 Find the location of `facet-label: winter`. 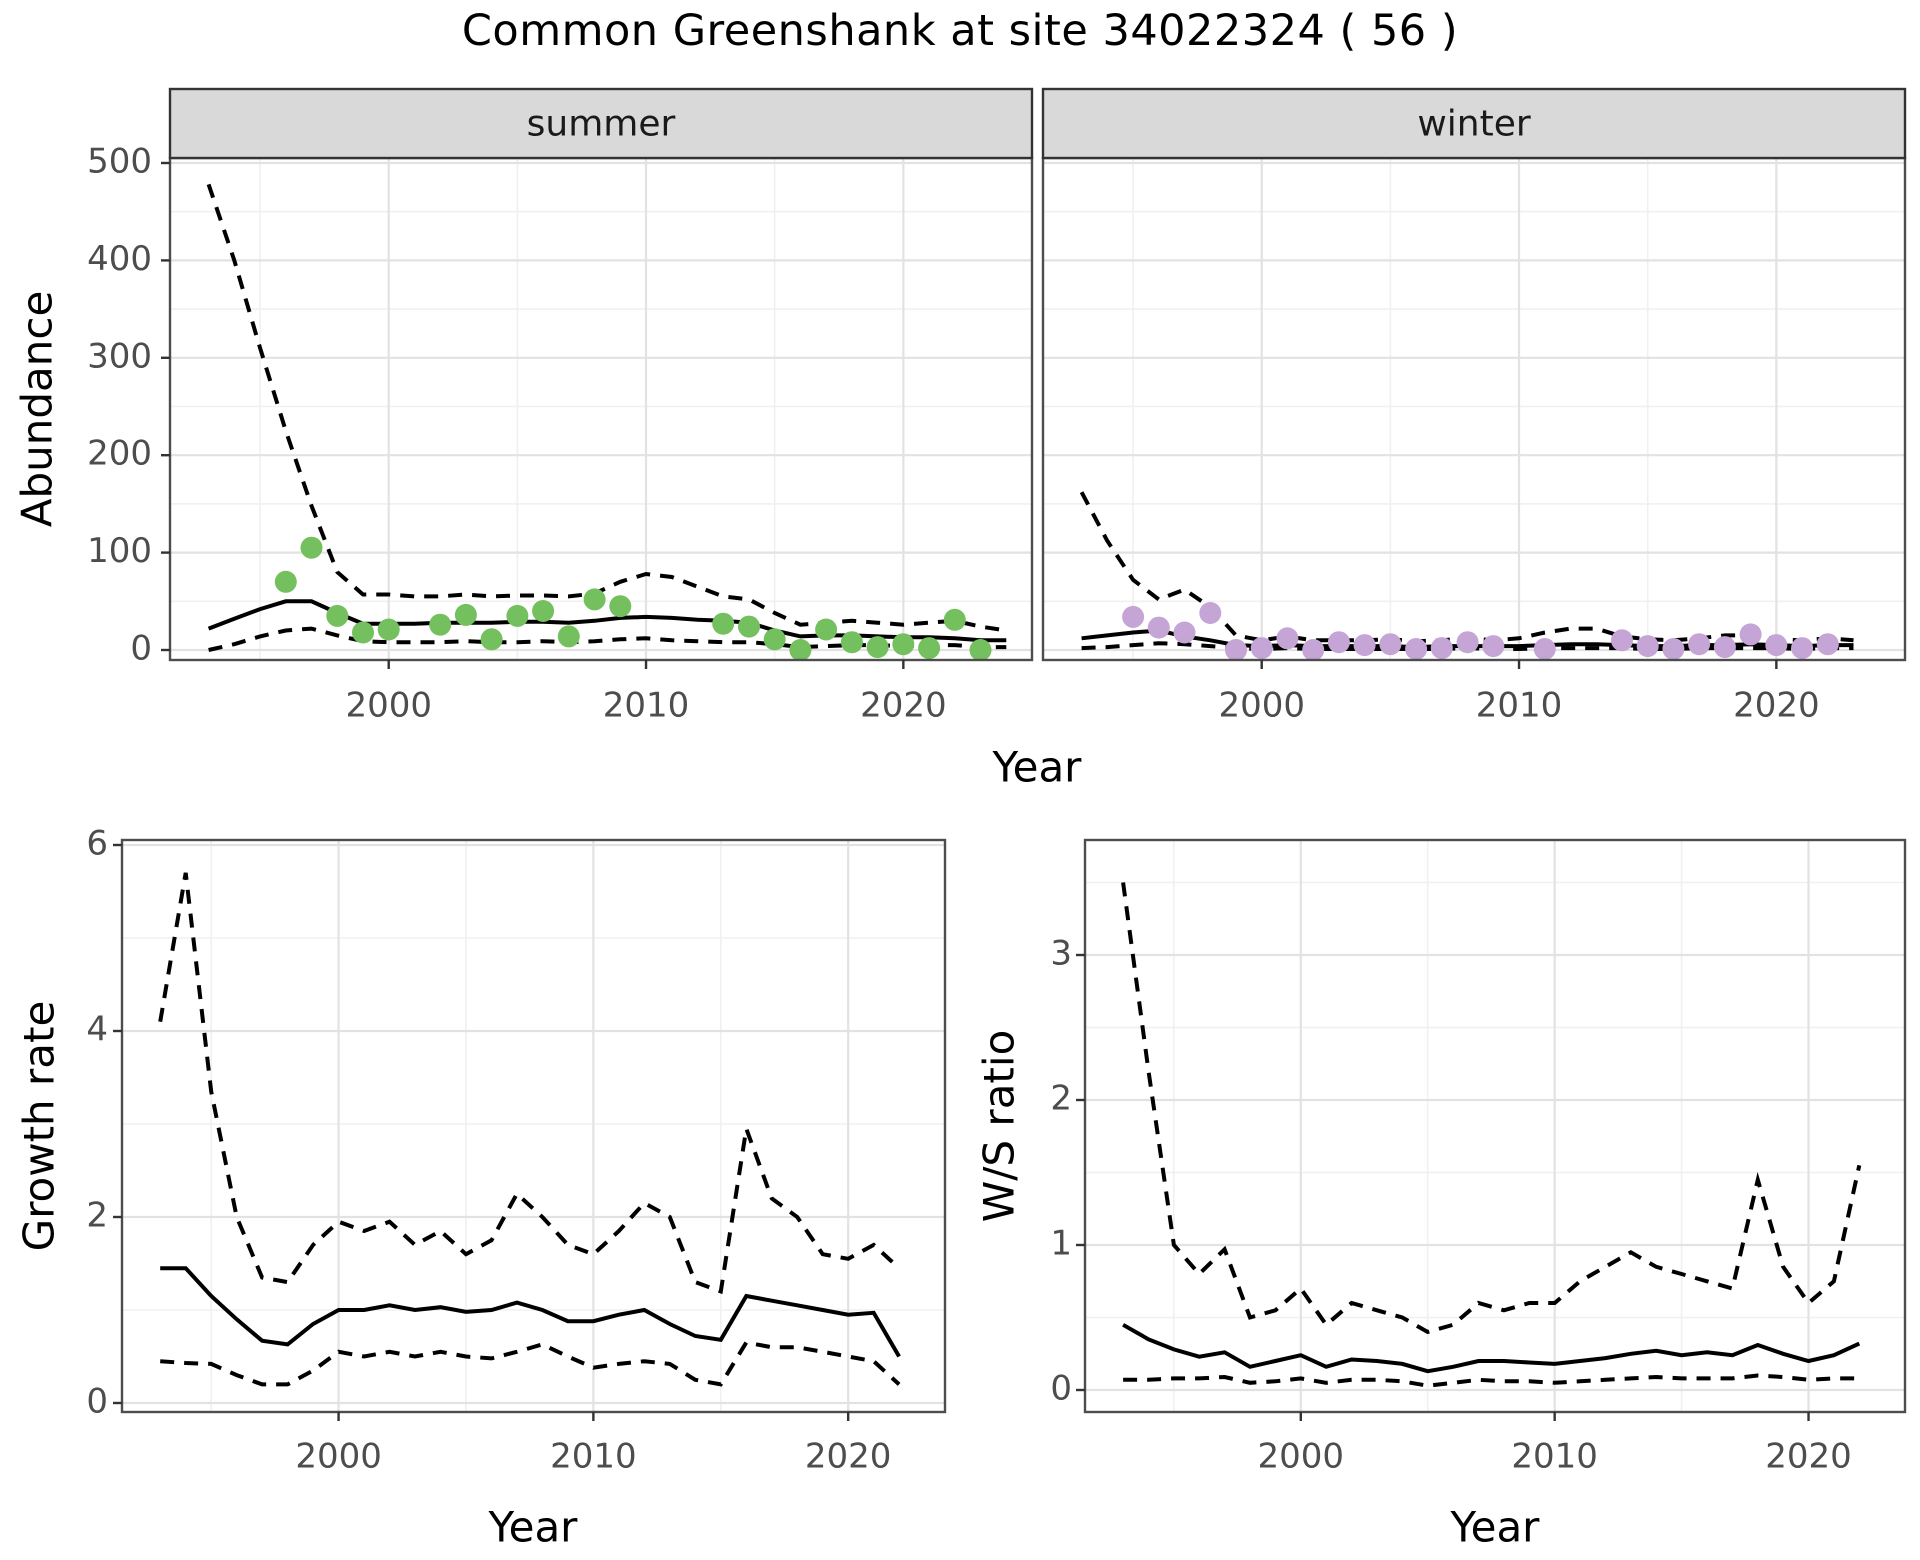

facet-label: winter is located at coordinates (1474, 124).